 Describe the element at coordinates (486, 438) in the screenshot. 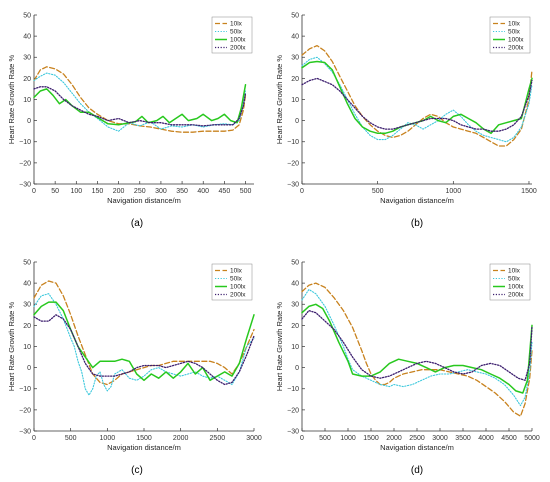

I see `x-tick-label: 4000` at that location.